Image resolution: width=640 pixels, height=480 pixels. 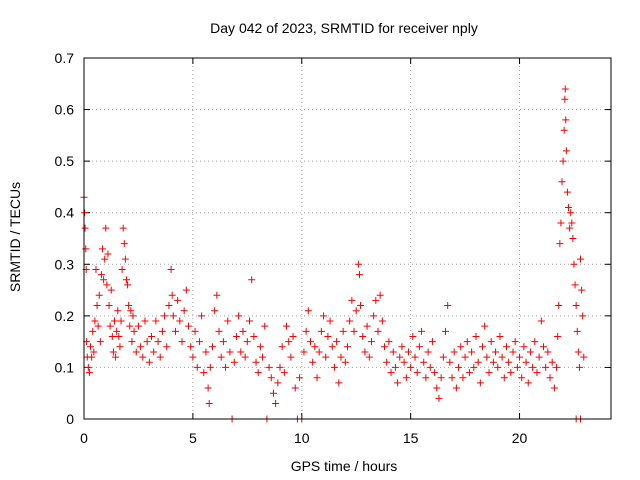 What do you see at coordinates (411, 438) in the screenshot?
I see `x-tick-label: 15` at bounding box center [411, 438].